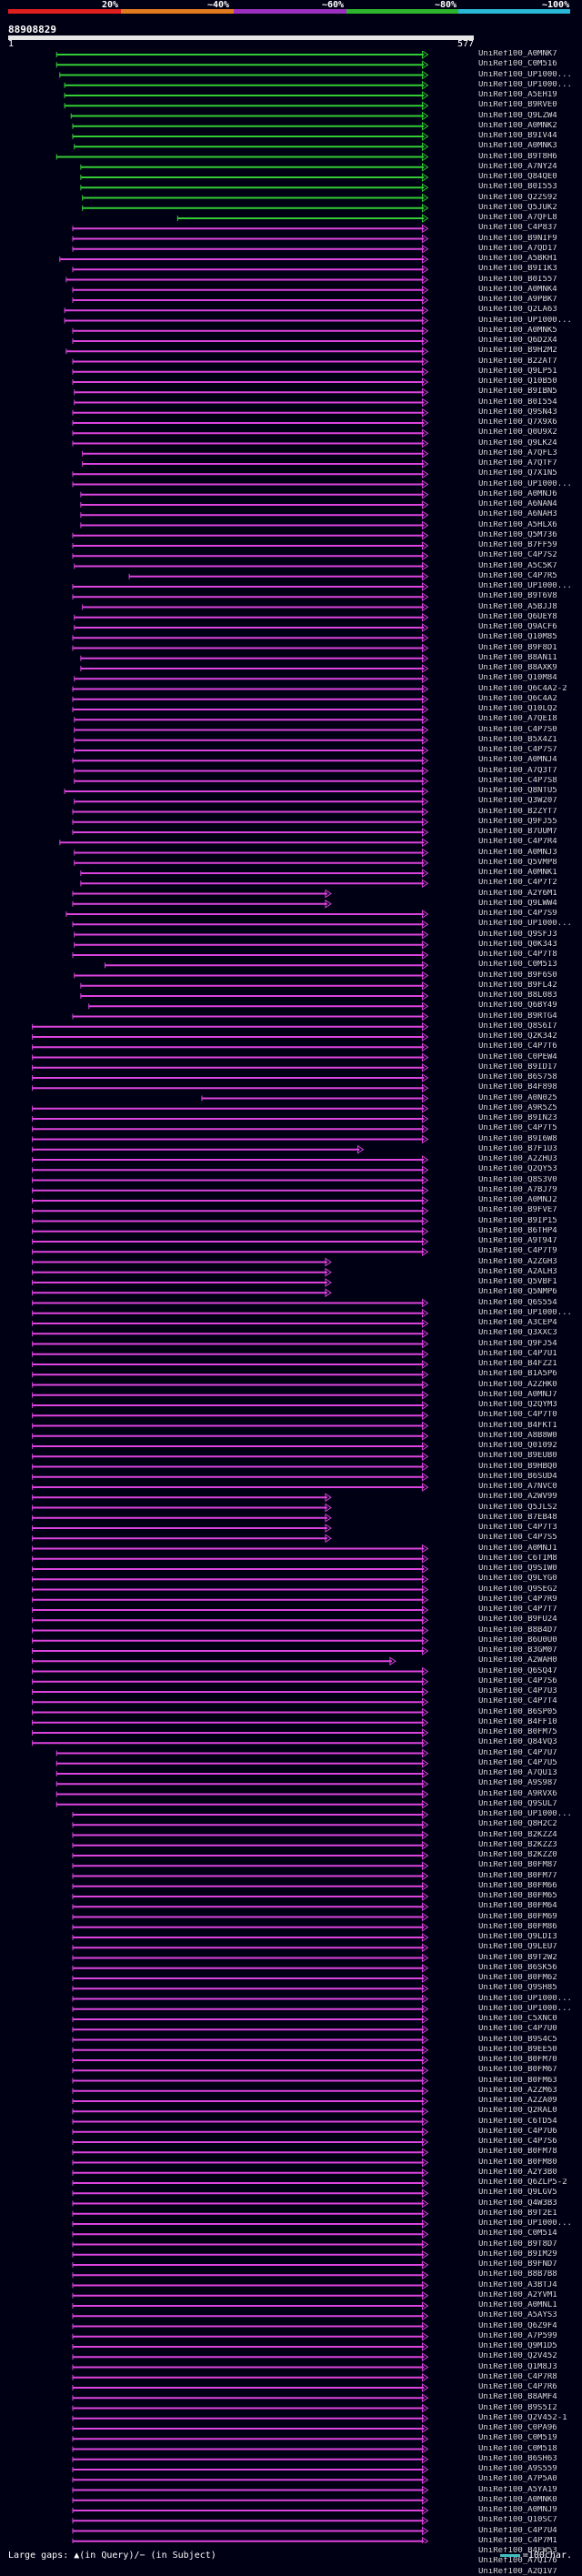 This screenshot has height=2576, width=582. I want to click on hit-label: UniRef100_A0MNK1, so click(517, 873).